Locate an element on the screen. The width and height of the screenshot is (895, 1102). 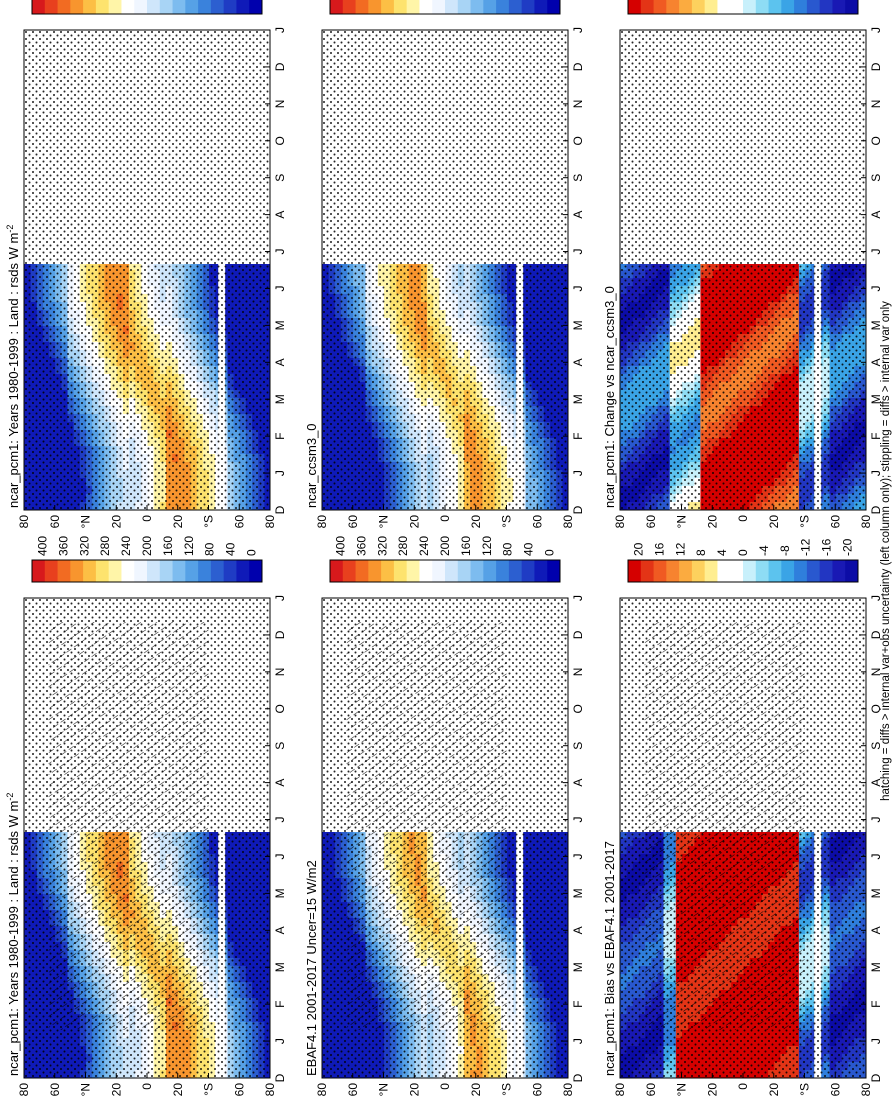
hatch-overlay is located at coordinates (128, 826).